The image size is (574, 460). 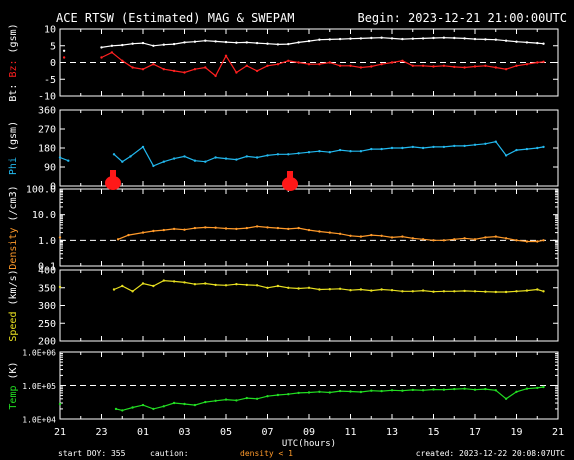 What do you see at coordinates (392, 432) in the screenshot?
I see `x-tick-label: 13` at bounding box center [392, 432].